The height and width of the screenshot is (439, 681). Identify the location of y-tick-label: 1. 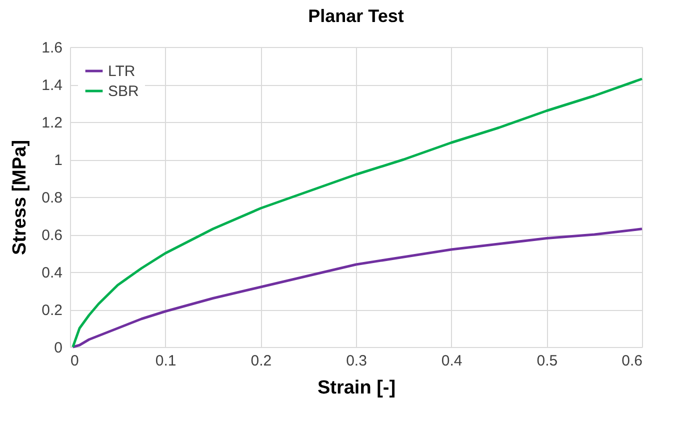
(58, 160).